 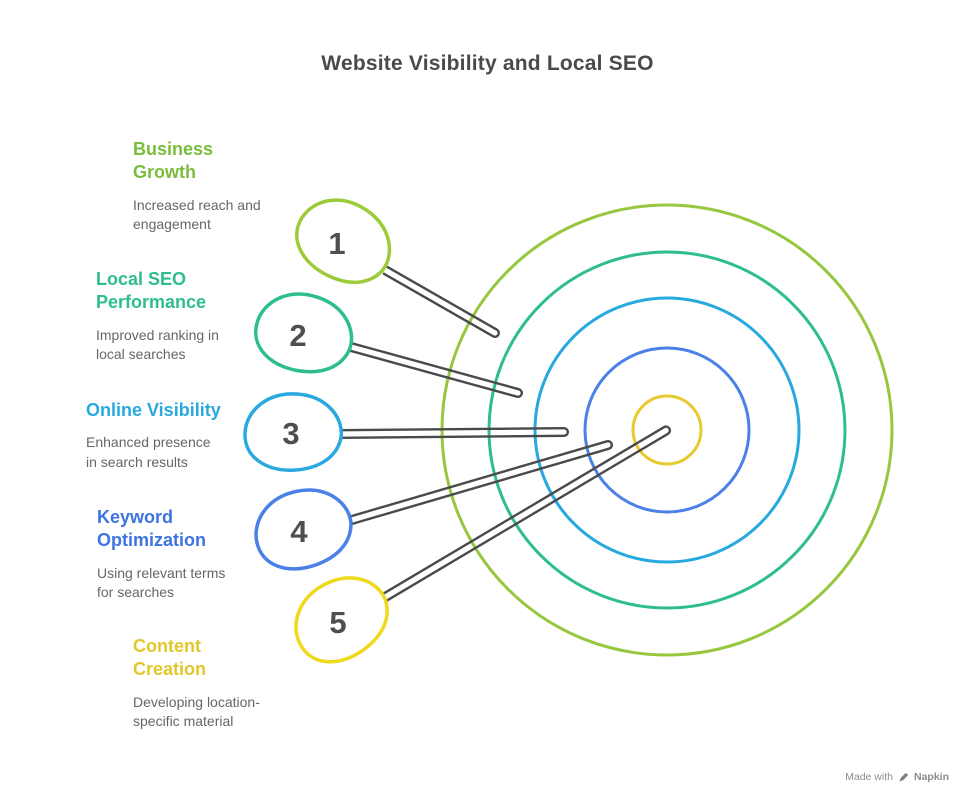 I want to click on pin-2-shape, so click(x=304, y=333).